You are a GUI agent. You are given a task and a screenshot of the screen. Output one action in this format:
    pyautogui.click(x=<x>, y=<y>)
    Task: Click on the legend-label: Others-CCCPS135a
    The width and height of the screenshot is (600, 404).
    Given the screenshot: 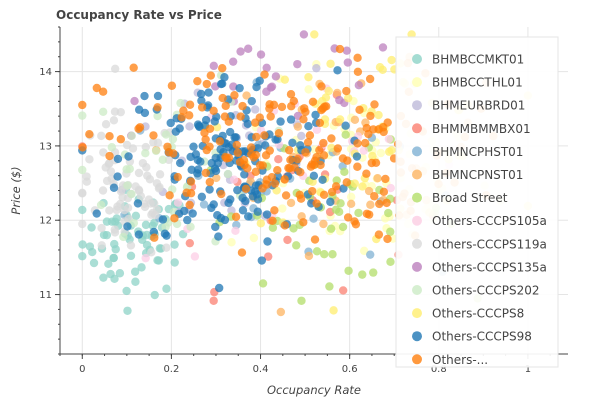 What is the action you would take?
    pyautogui.click(x=489, y=267)
    